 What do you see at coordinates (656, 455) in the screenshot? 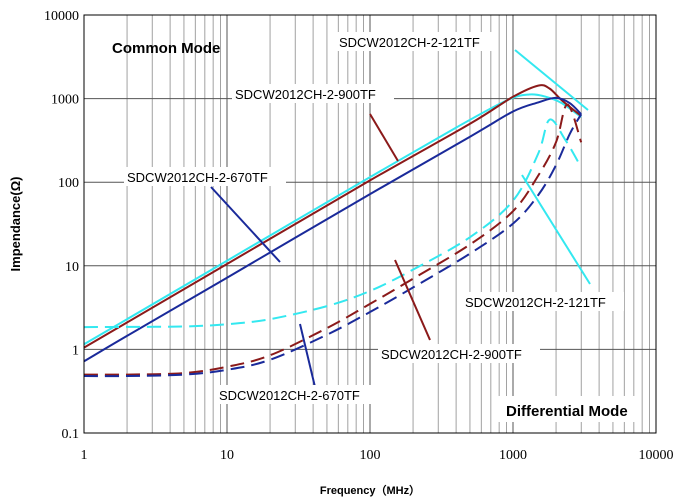
I see `x-tick-label: 10000` at bounding box center [656, 455].